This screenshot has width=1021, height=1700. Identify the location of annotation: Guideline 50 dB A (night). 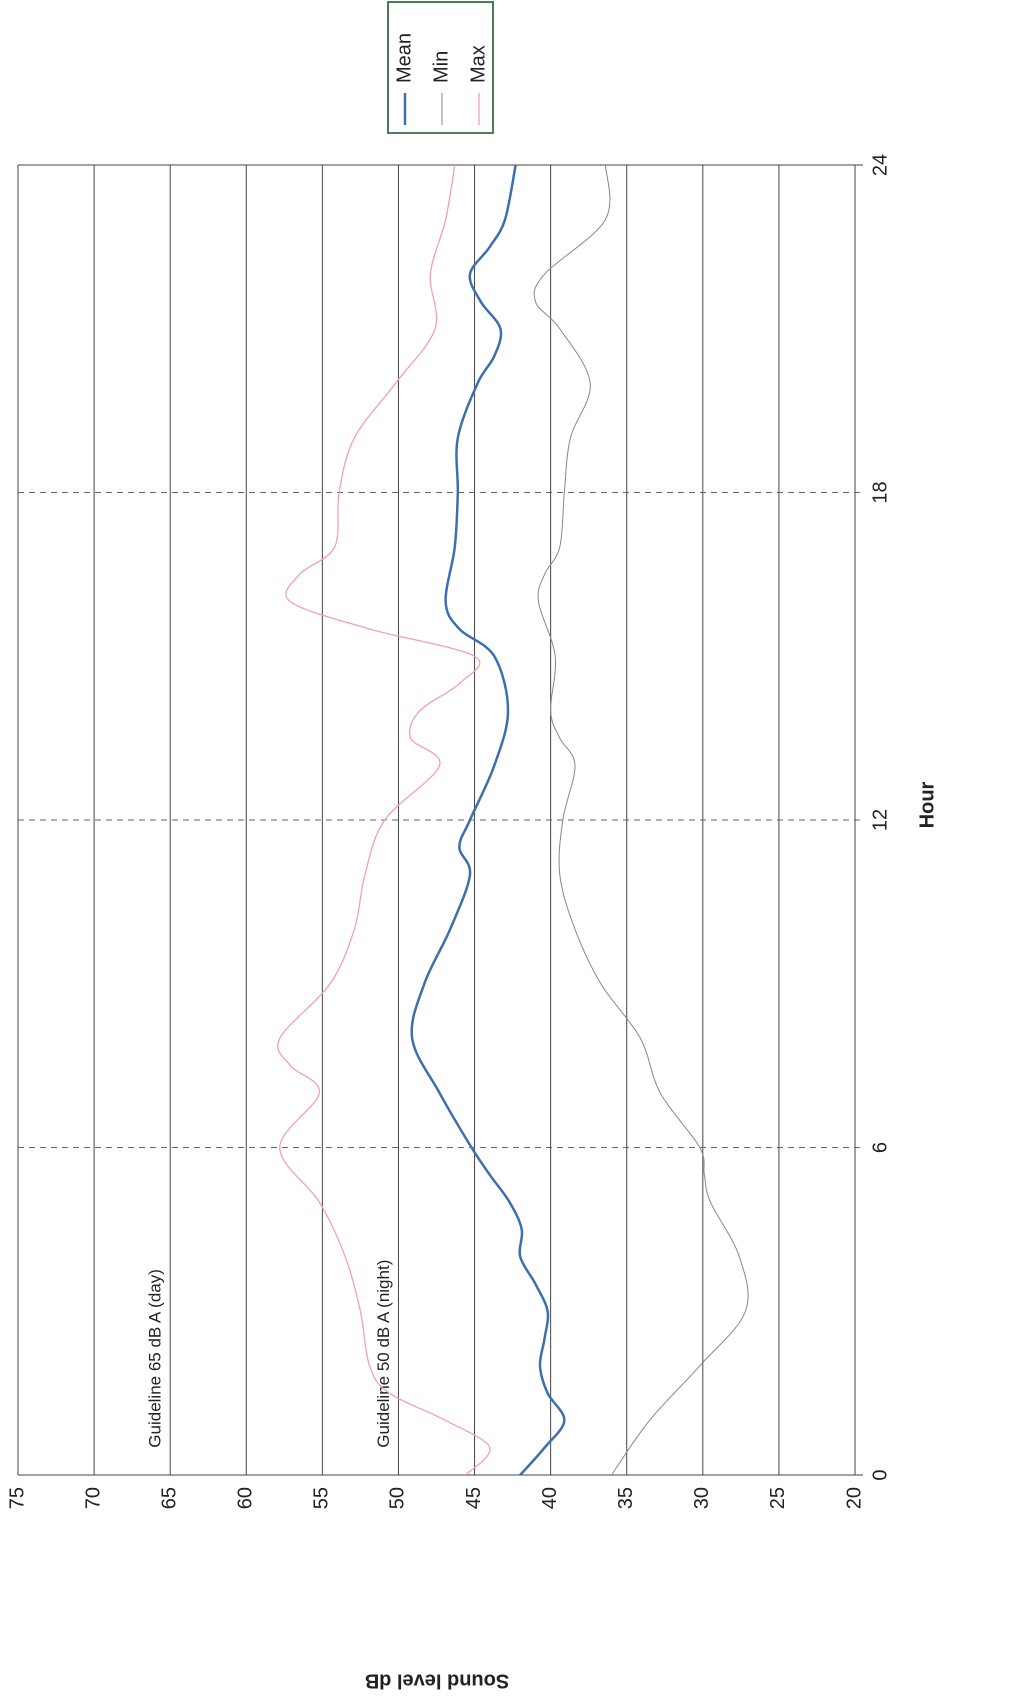
(383, 1354).